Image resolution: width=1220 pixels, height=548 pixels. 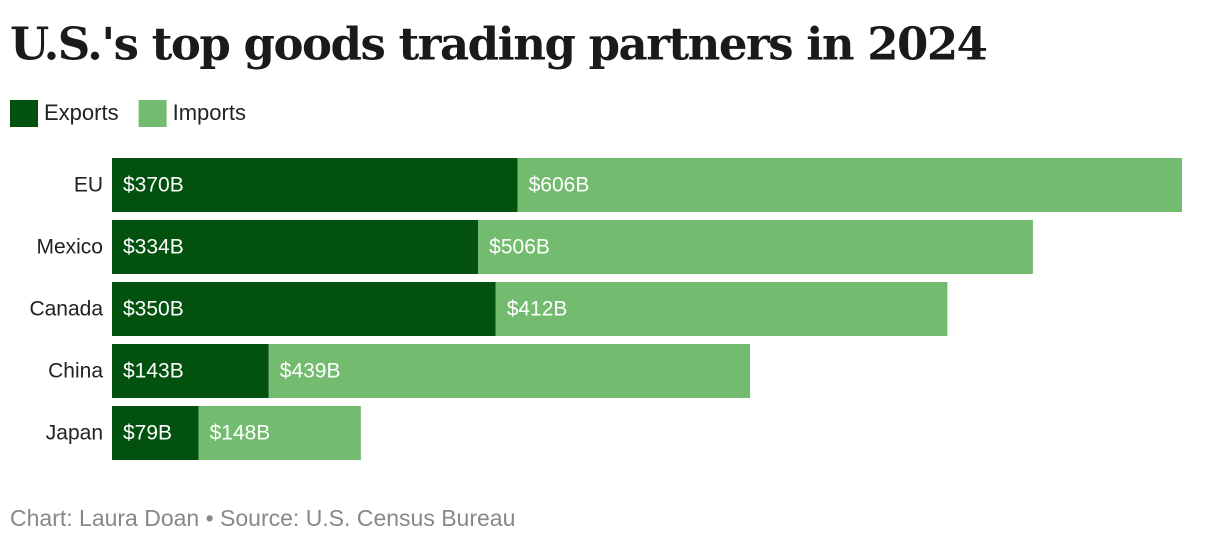 I want to click on value-label: $606B, so click(x=559, y=185).